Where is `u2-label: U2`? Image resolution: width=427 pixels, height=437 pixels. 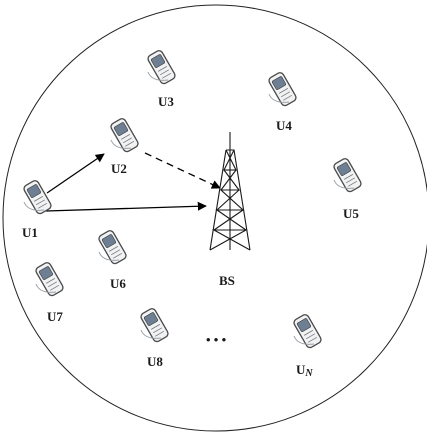 u2-label: U2 is located at coordinates (119, 168).